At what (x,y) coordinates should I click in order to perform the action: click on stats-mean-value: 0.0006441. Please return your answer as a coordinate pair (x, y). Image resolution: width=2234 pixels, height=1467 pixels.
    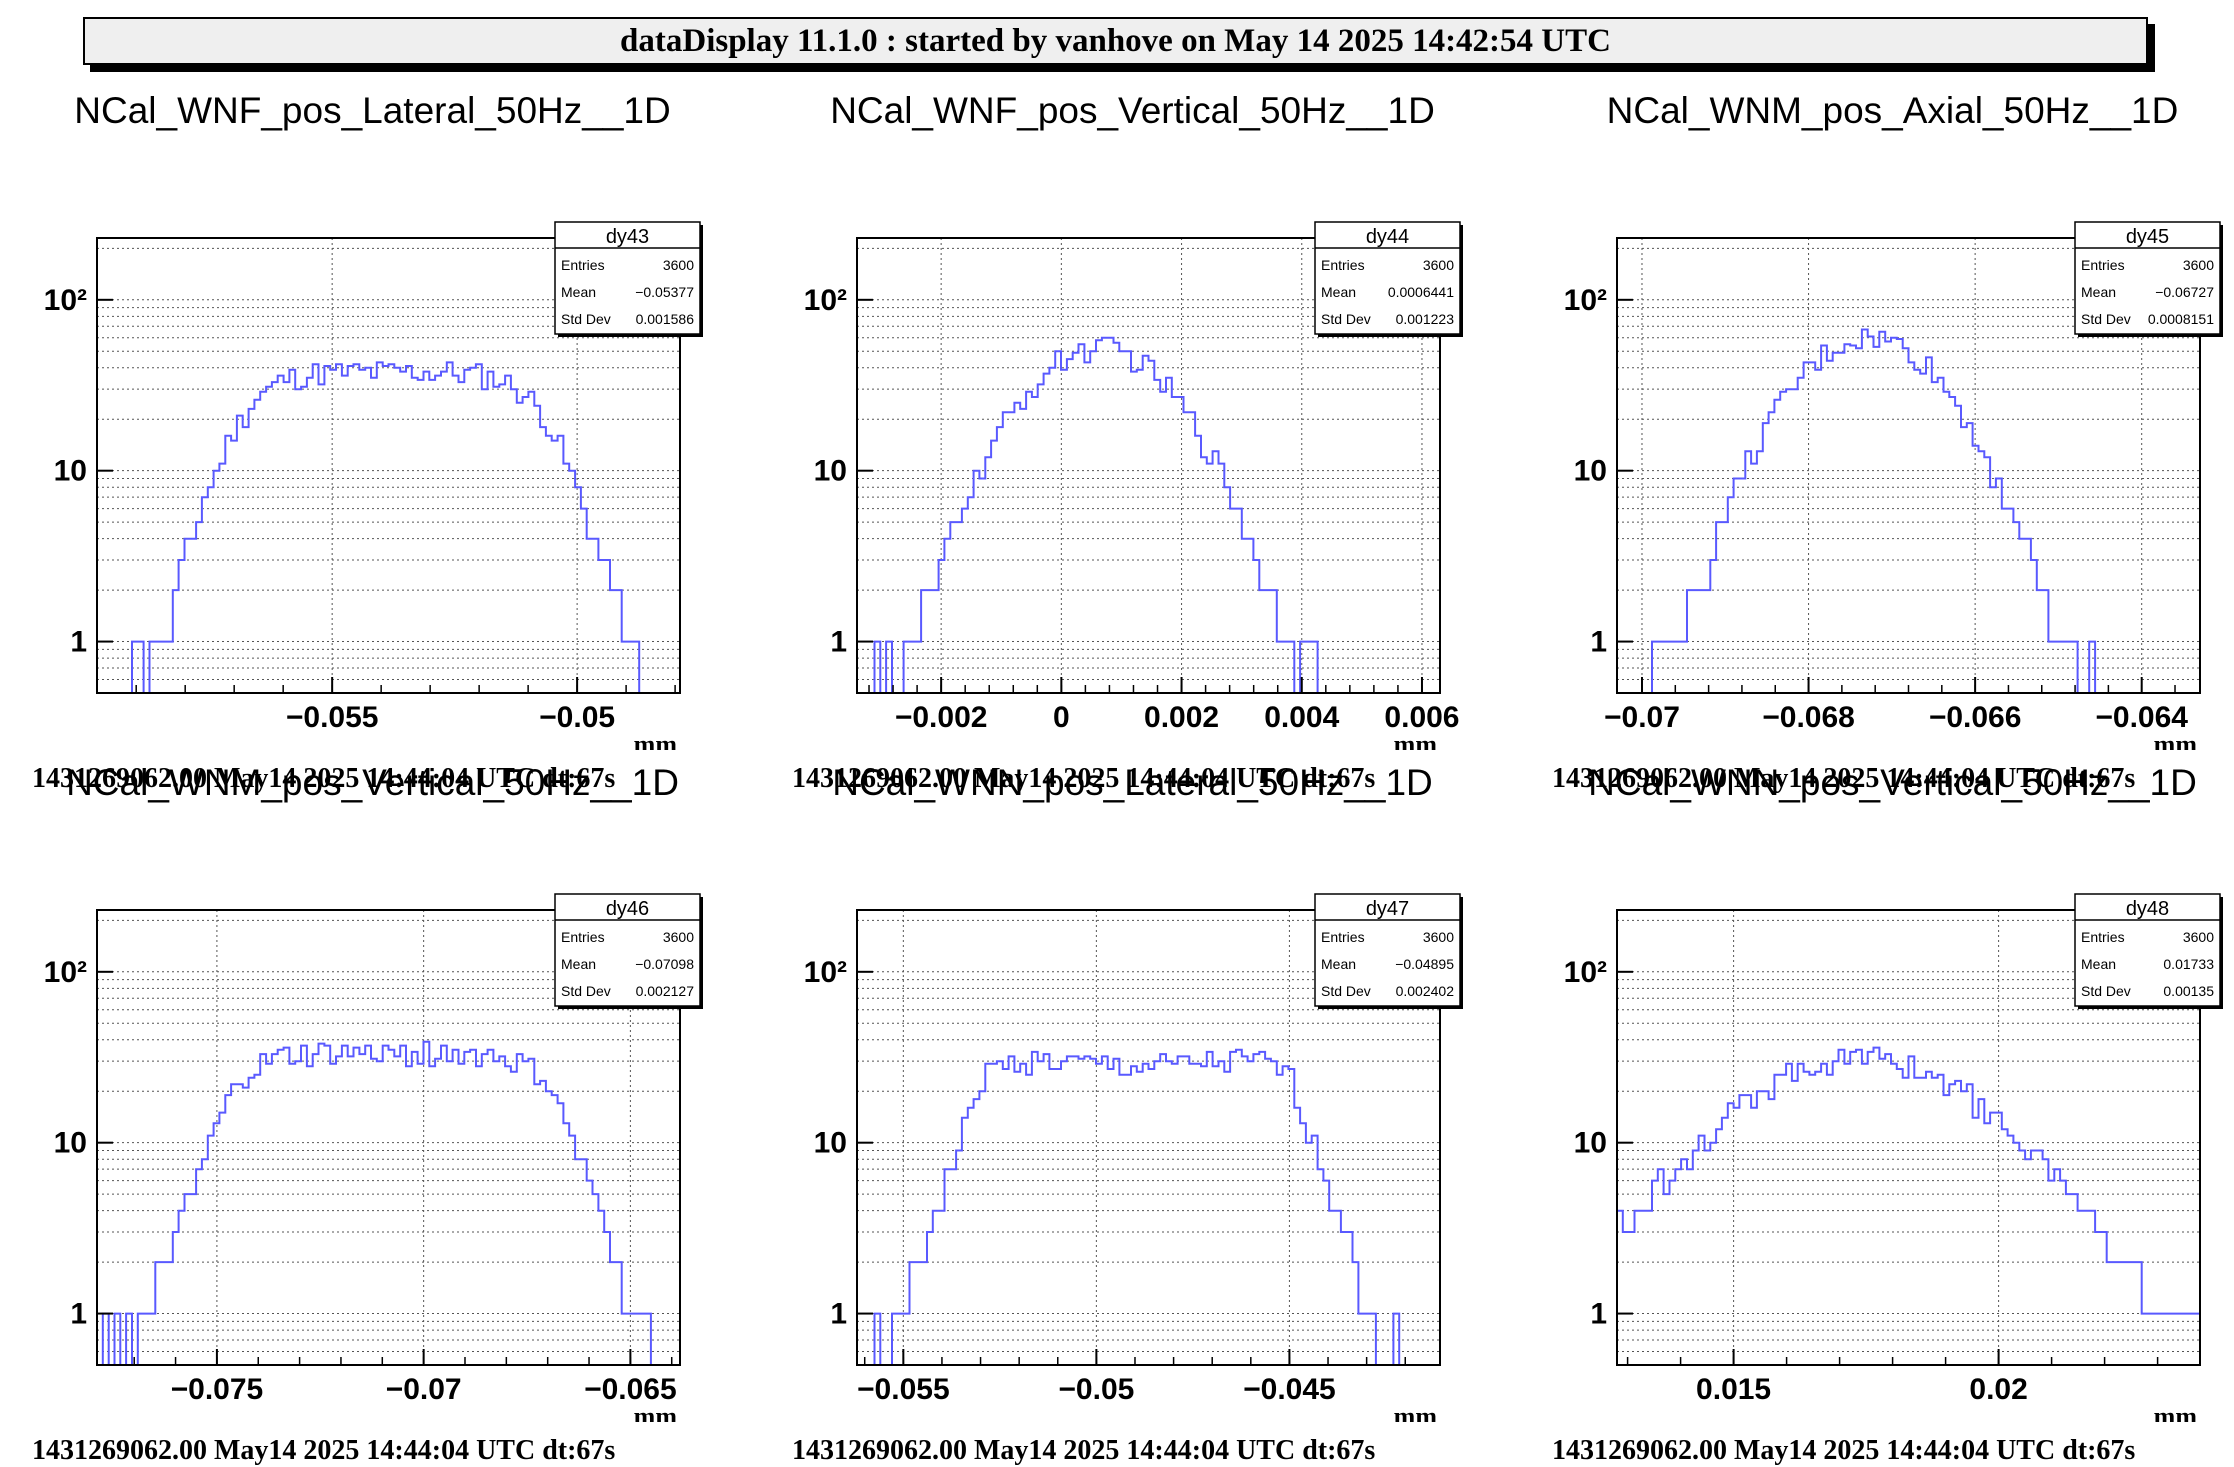
    Looking at the image, I should click on (1421, 292).